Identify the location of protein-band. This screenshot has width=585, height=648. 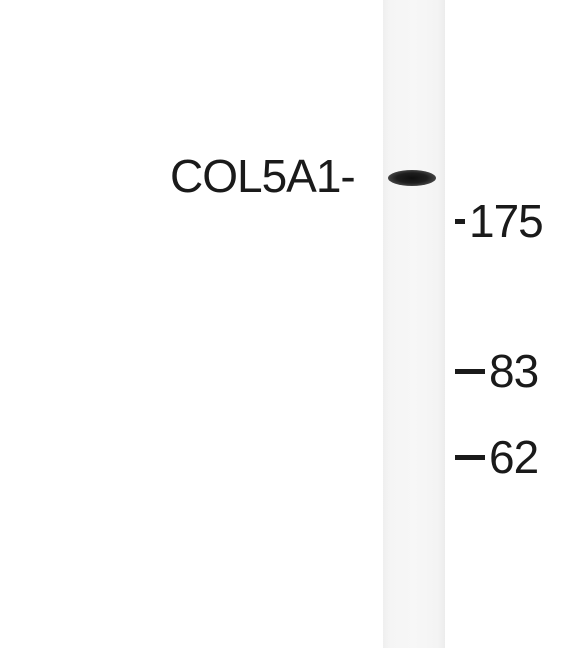
(412, 178).